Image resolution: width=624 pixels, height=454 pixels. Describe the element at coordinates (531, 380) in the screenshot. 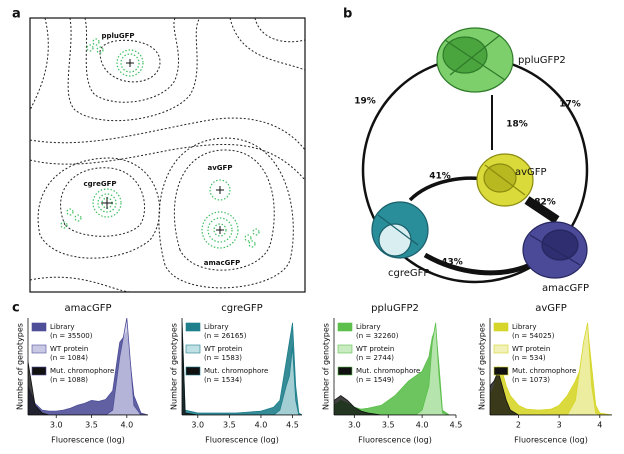

I see `legend-count: (n = 1073)` at that location.